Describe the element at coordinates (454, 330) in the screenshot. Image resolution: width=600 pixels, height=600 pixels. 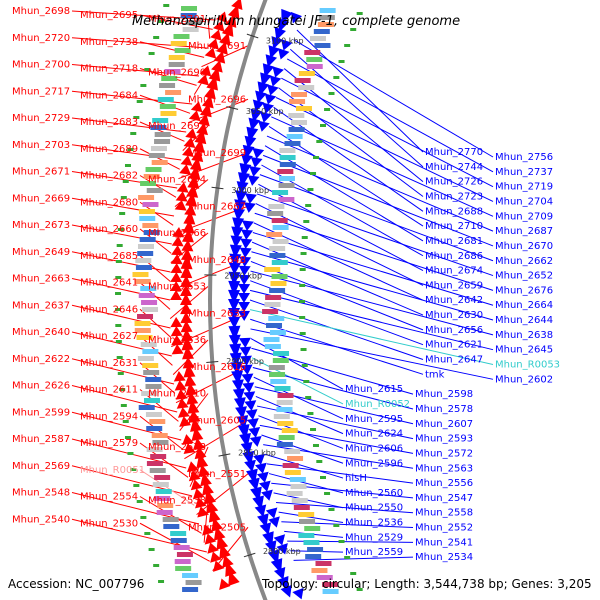
I see `gene-label: Mhun_2656` at that location.